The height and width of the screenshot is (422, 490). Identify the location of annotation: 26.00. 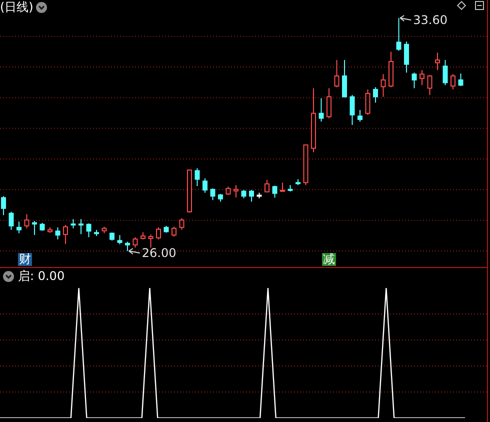
(159, 253).